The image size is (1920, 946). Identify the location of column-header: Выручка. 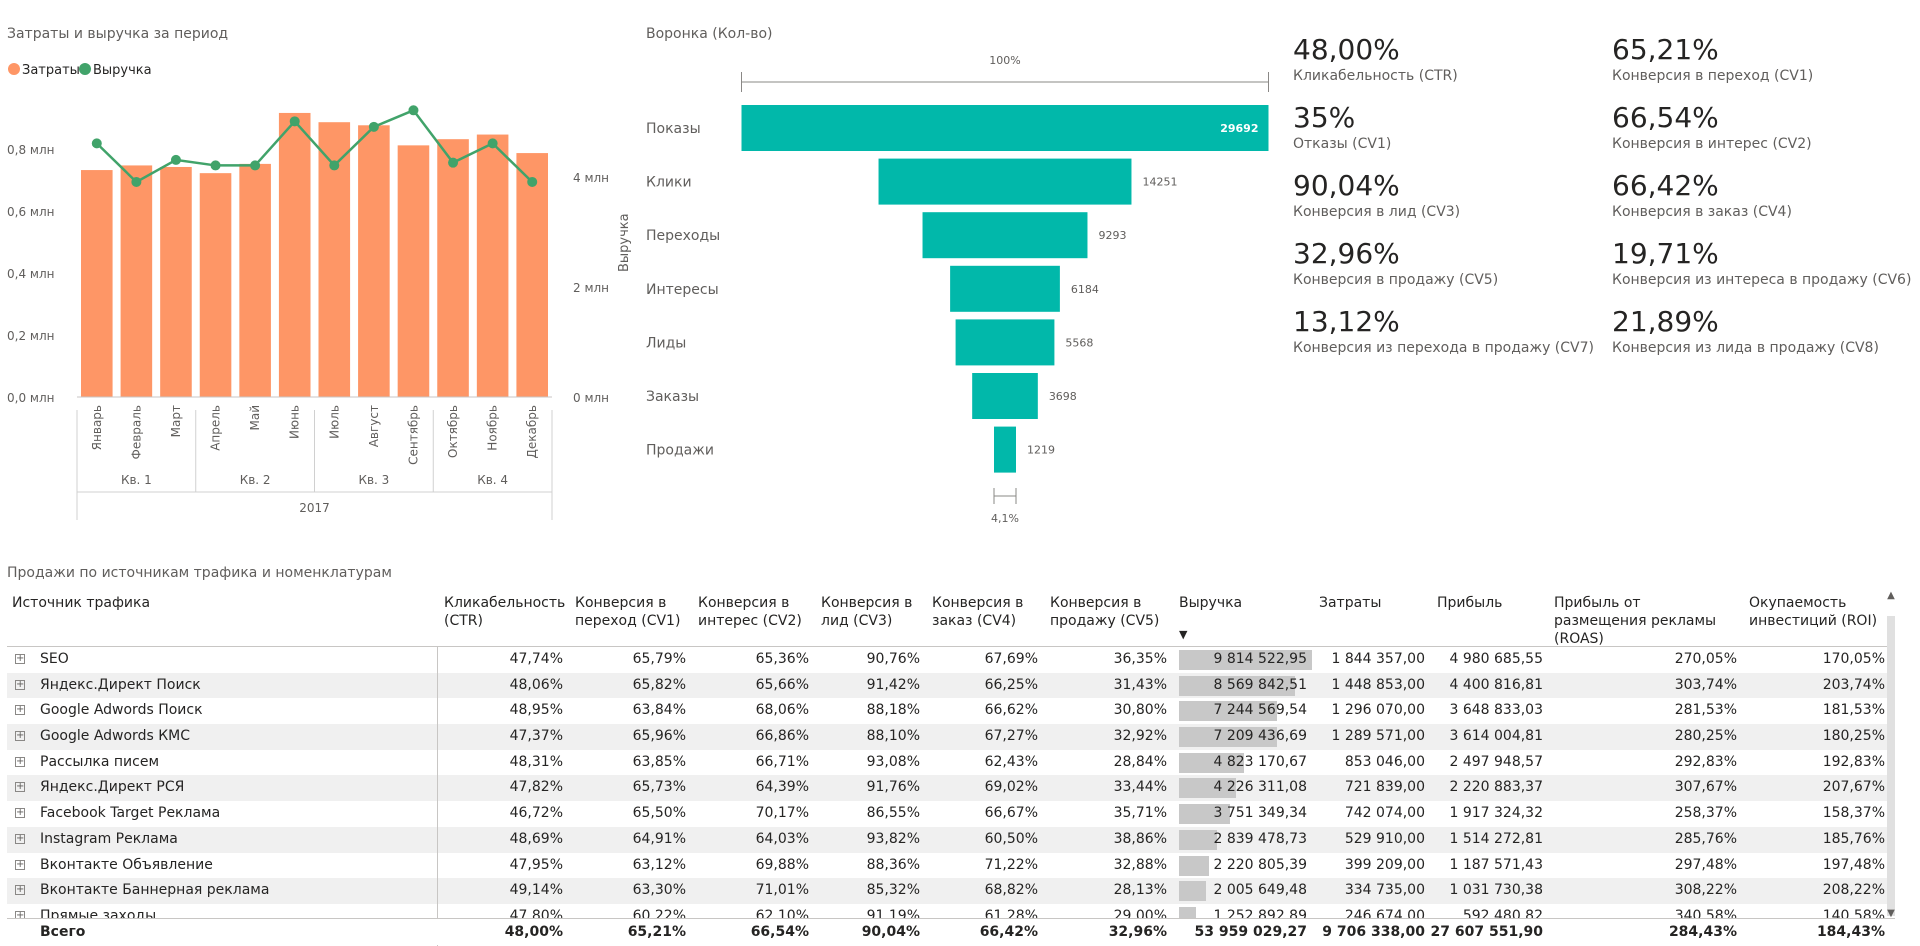
(1211, 603).